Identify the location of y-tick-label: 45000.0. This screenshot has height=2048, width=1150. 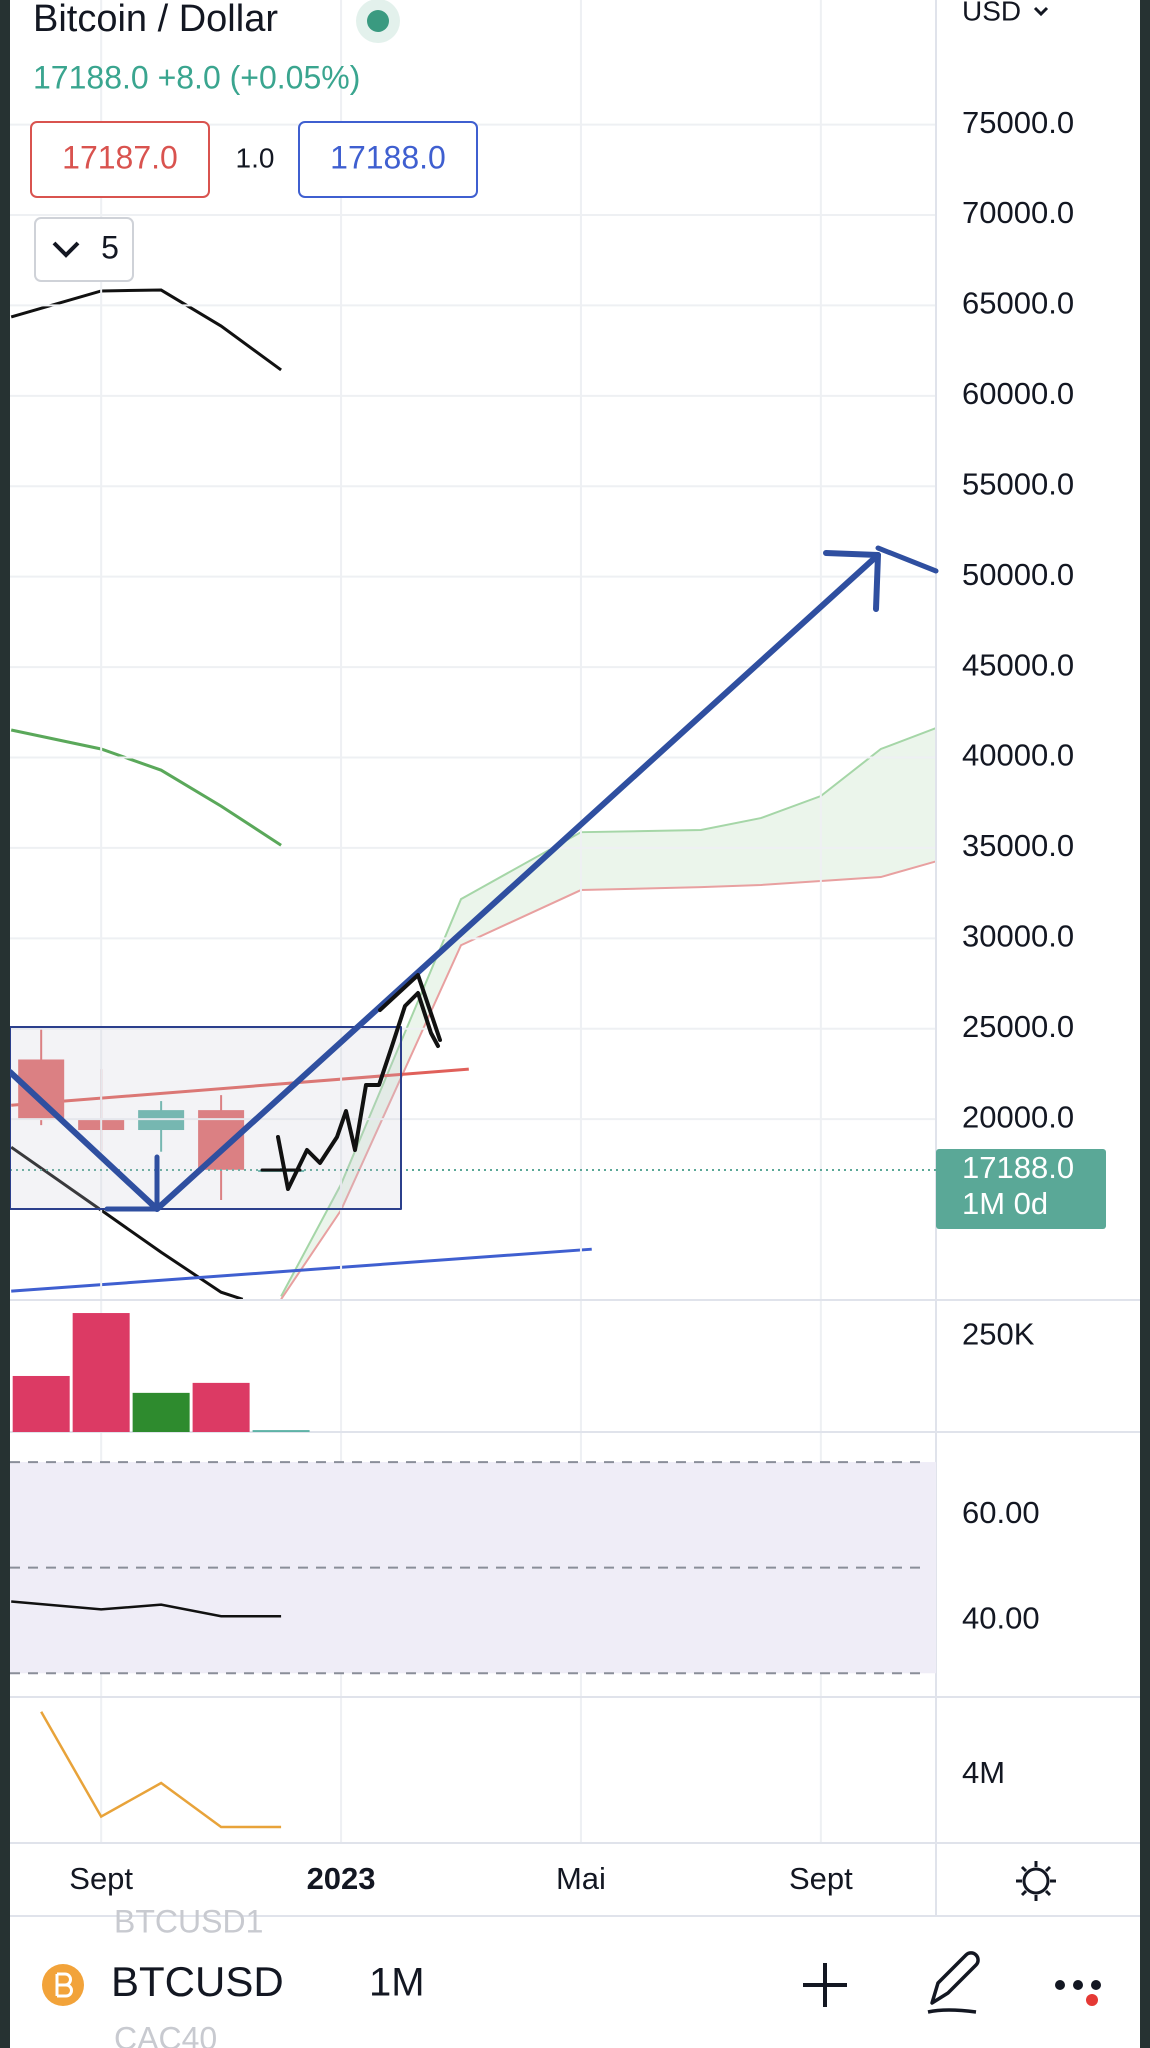
(1018, 664).